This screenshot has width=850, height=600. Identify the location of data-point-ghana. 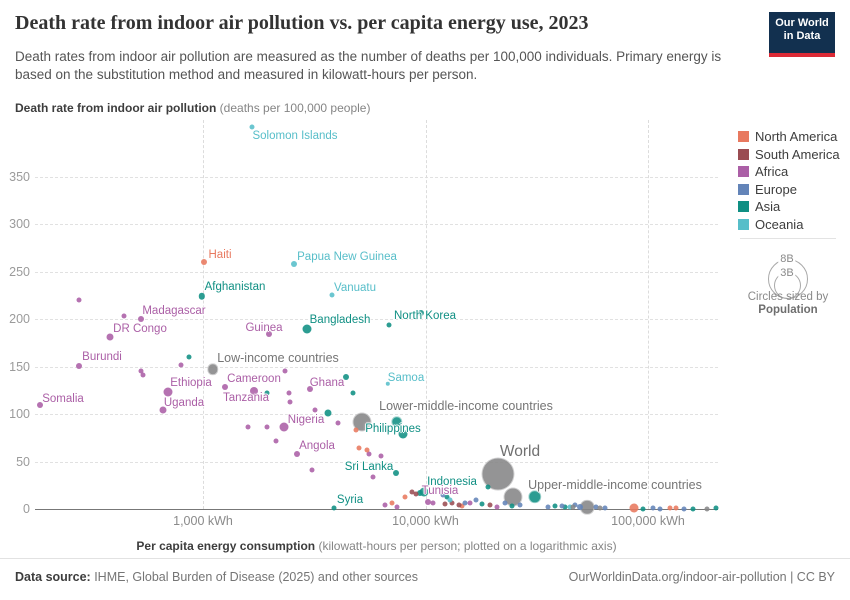
(310, 389).